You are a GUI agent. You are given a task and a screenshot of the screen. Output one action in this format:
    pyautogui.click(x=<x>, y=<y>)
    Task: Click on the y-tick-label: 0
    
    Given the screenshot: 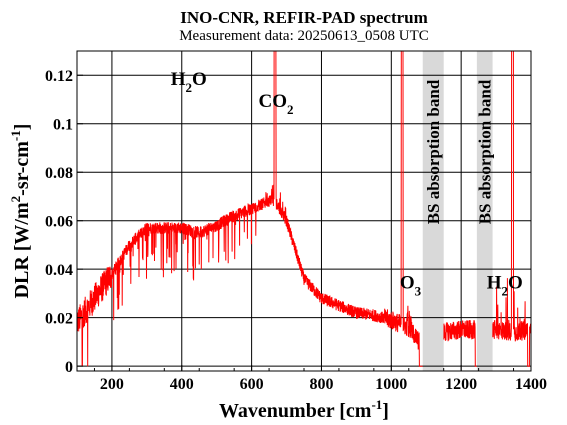 What is the action you would take?
    pyautogui.click(x=69, y=367)
    